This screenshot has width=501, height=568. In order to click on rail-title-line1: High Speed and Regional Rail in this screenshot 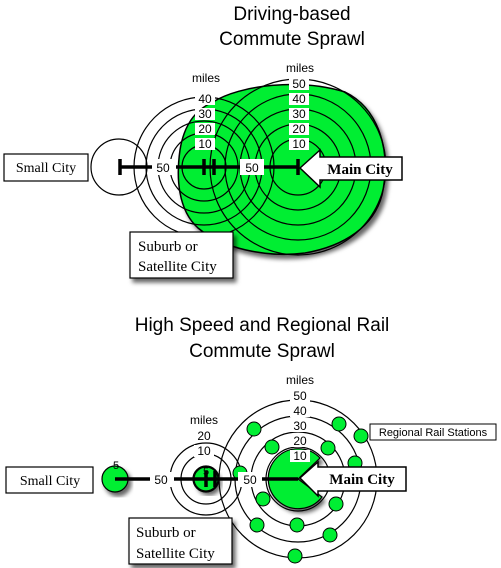, I will do `click(262, 325)`.